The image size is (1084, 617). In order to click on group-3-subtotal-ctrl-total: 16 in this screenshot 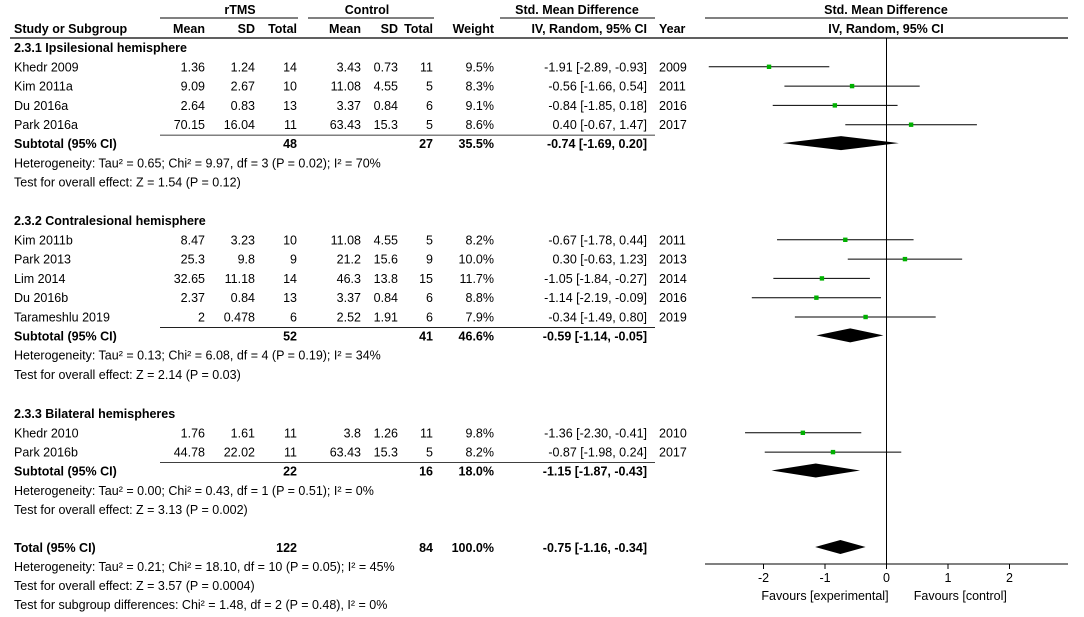, I will do `click(426, 472)`.